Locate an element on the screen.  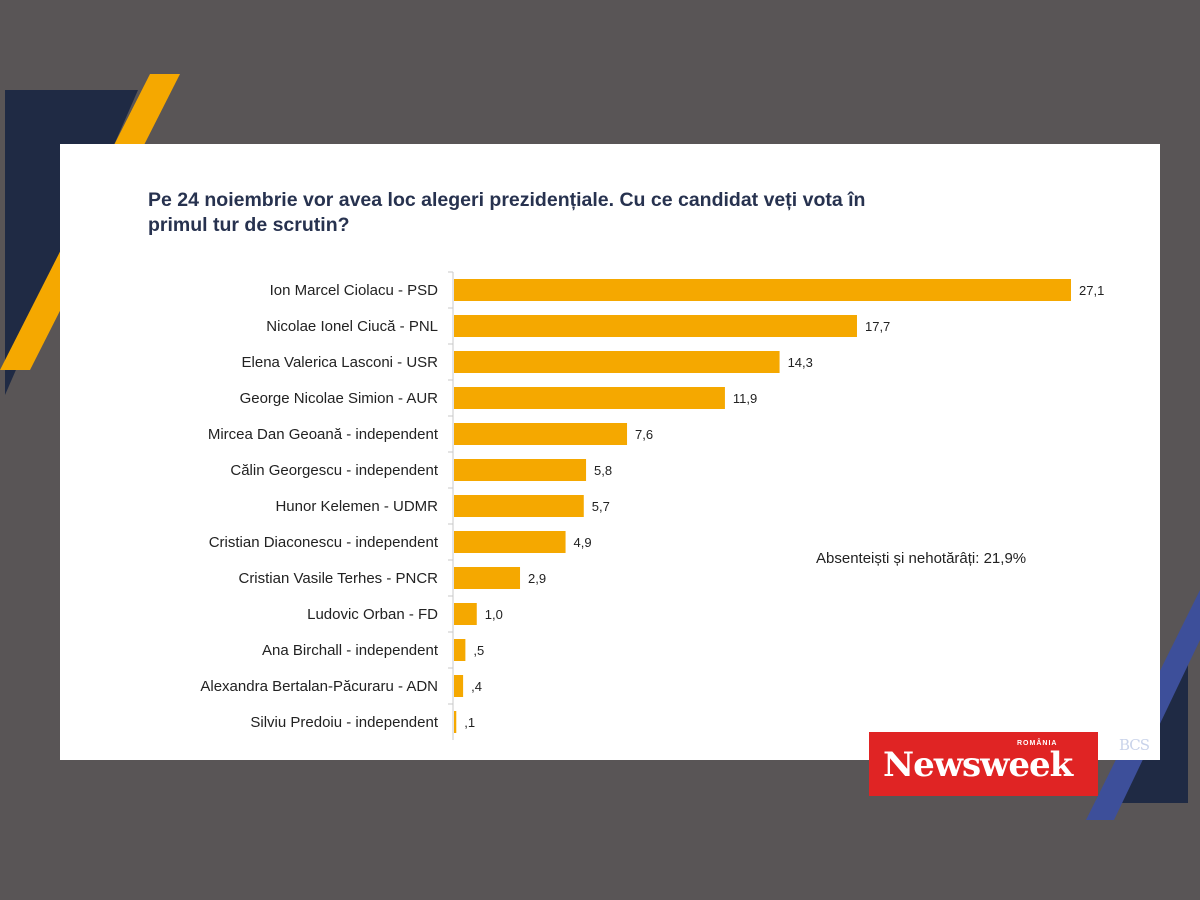
newsweek-logo-text: Newsweek is located at coordinates (978, 765).